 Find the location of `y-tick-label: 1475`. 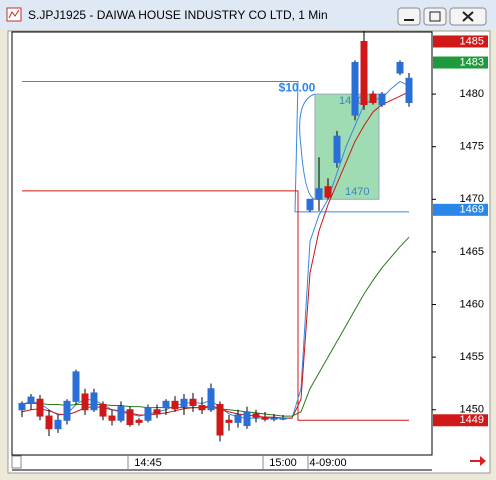

y-tick-label: 1475 is located at coordinates (472, 147).